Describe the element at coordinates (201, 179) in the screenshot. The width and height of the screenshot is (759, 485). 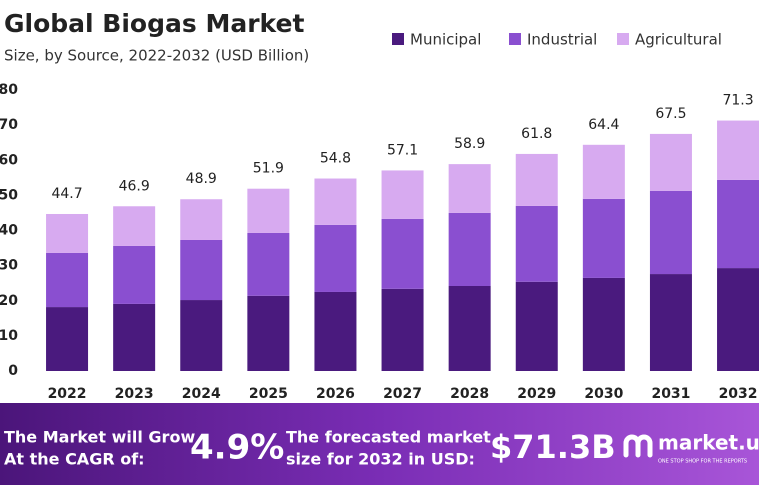
I see `total-label: 48.9` at that location.